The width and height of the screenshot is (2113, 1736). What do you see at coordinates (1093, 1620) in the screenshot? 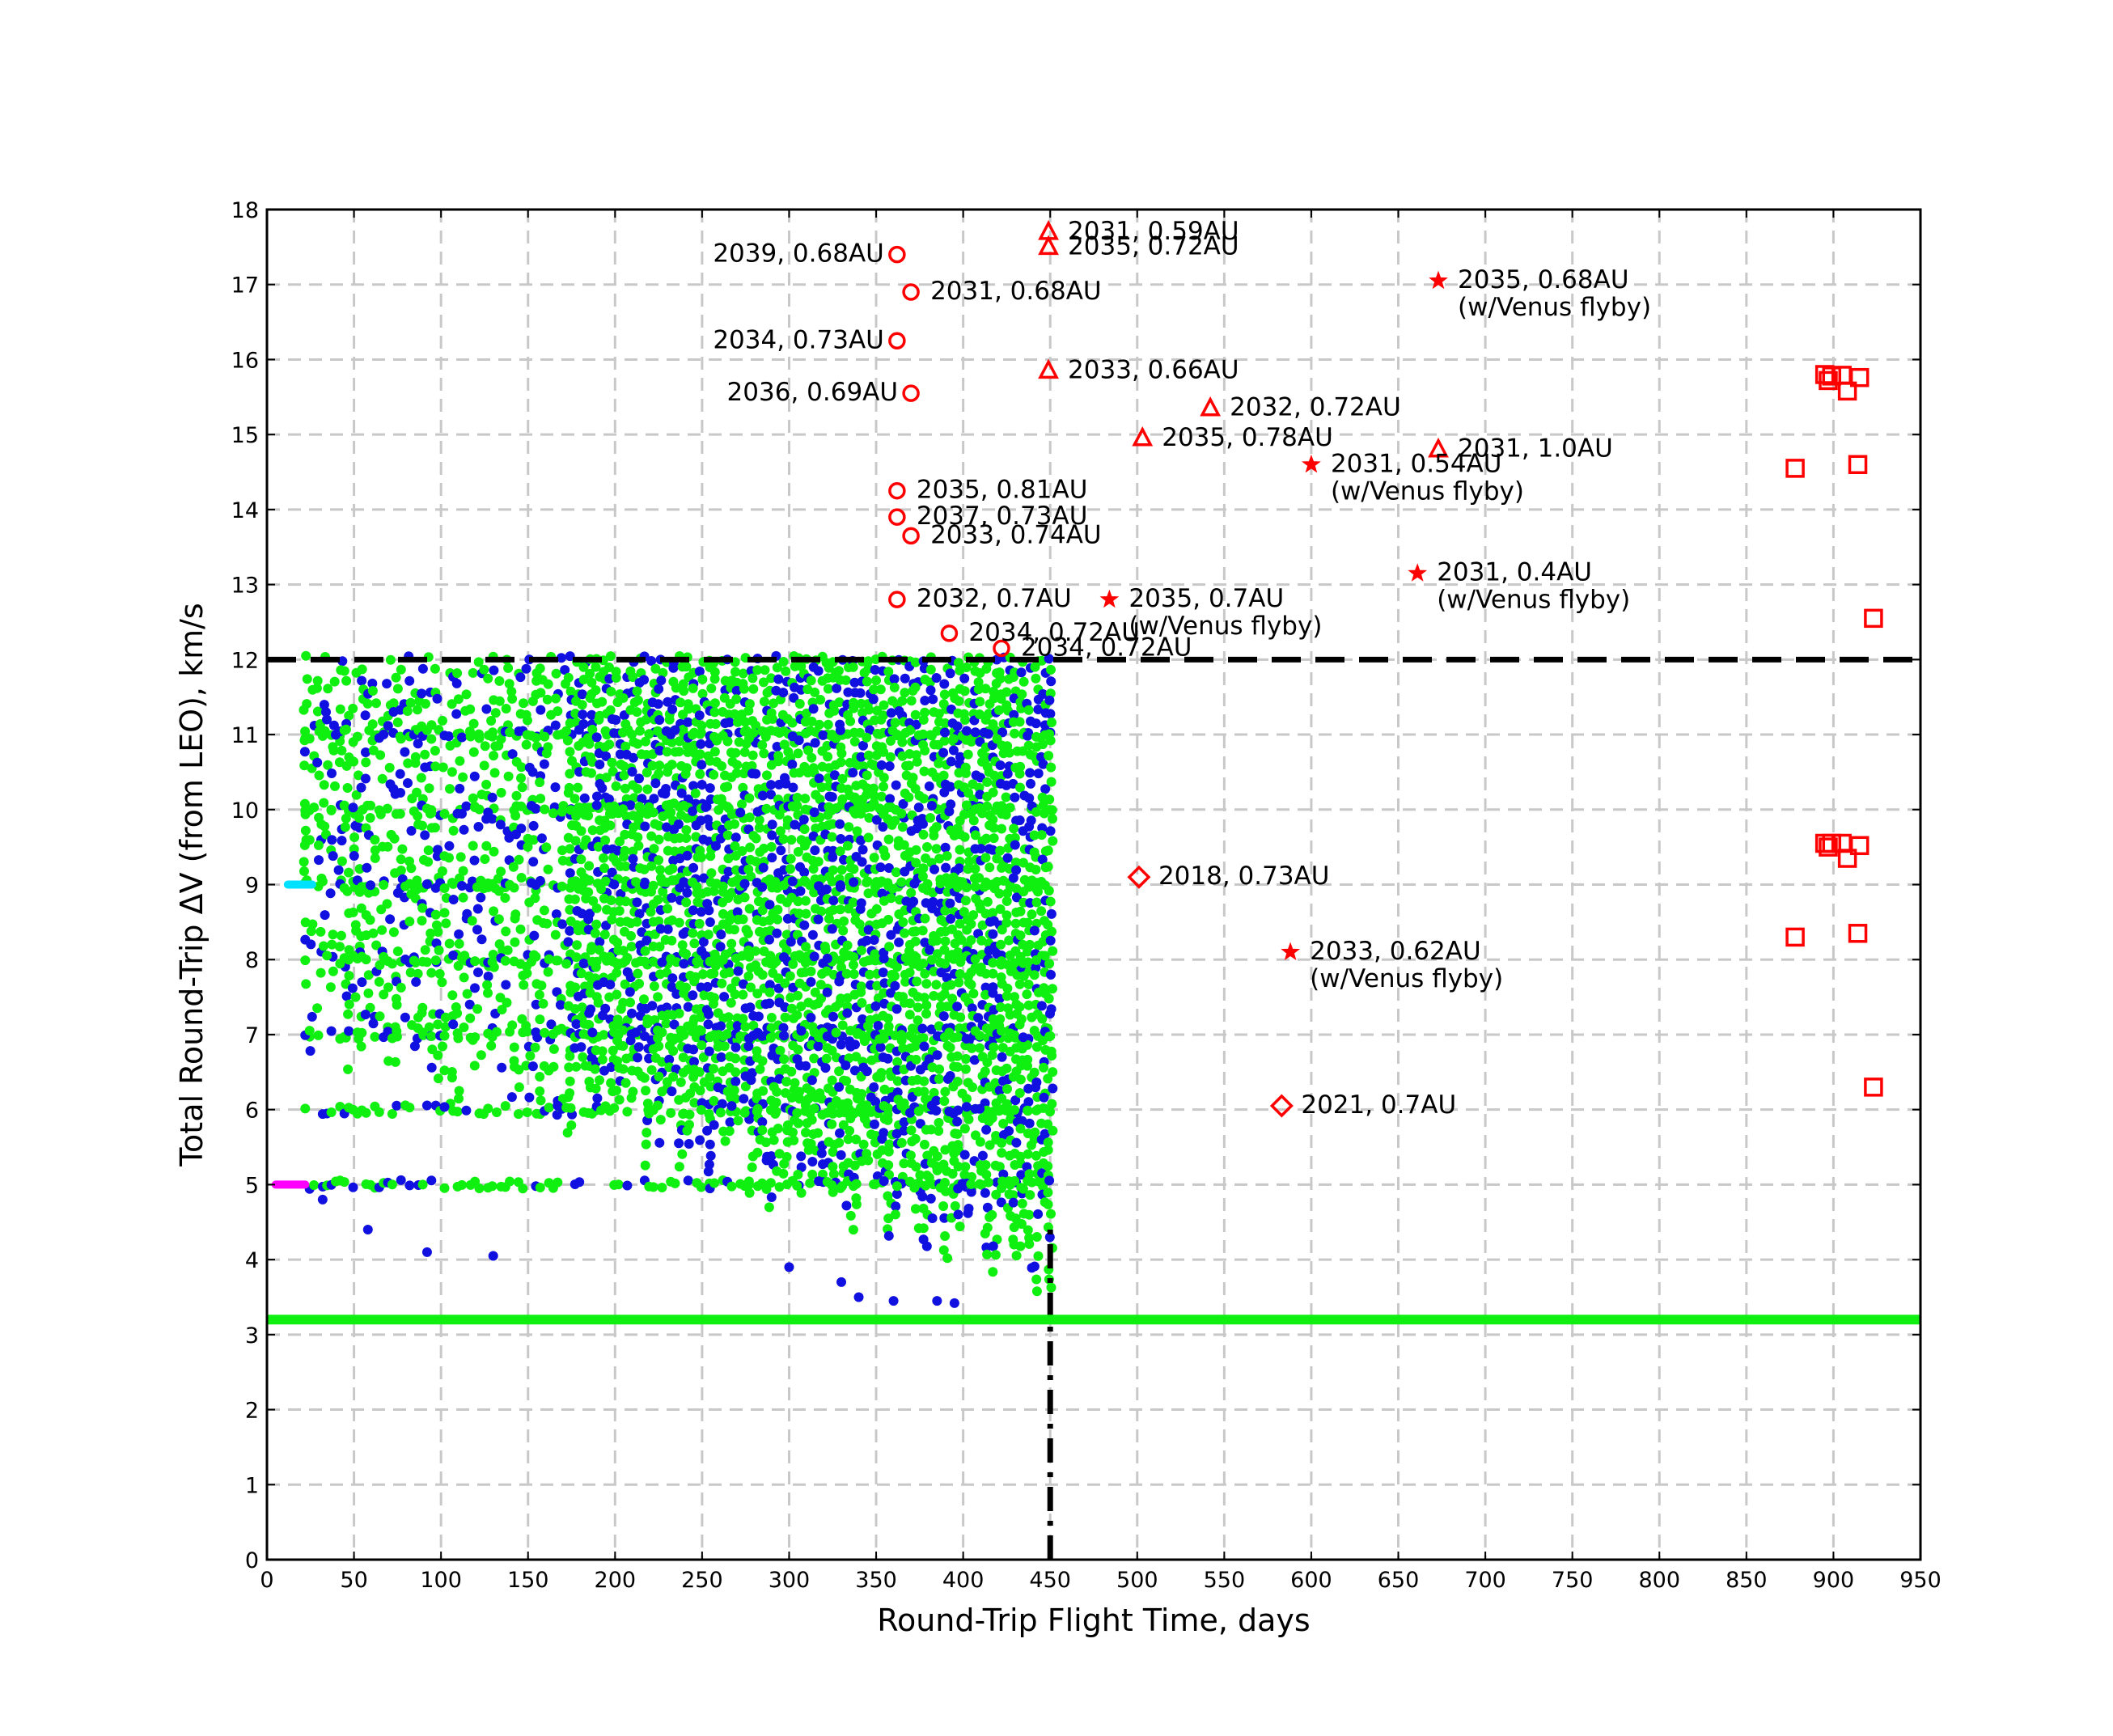
I see `x-axis-label: Round-Trip Flight Time, days` at bounding box center [1093, 1620].